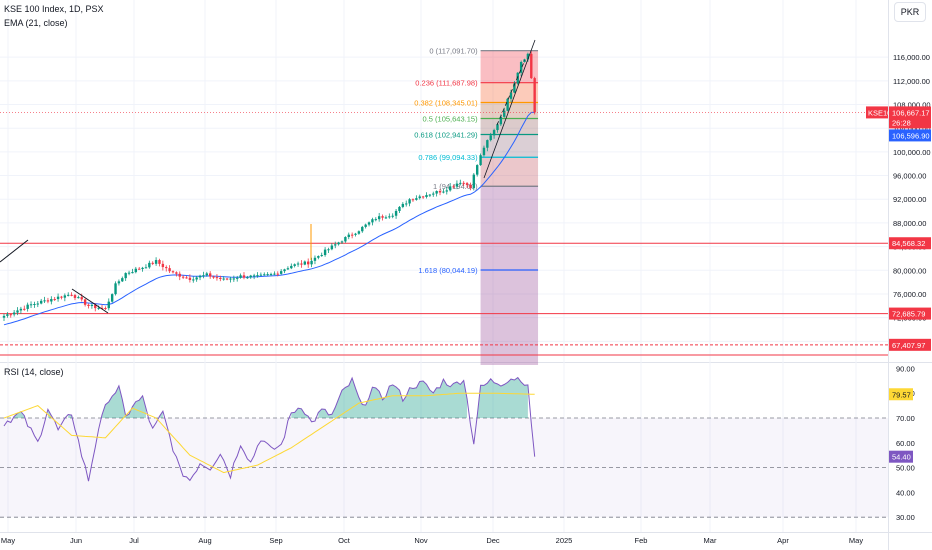 Image resolution: width=932 pixels, height=550 pixels. Describe the element at coordinates (36, 23) in the screenshot. I see `ema-indicator-label: EMA (21, close)` at that location.